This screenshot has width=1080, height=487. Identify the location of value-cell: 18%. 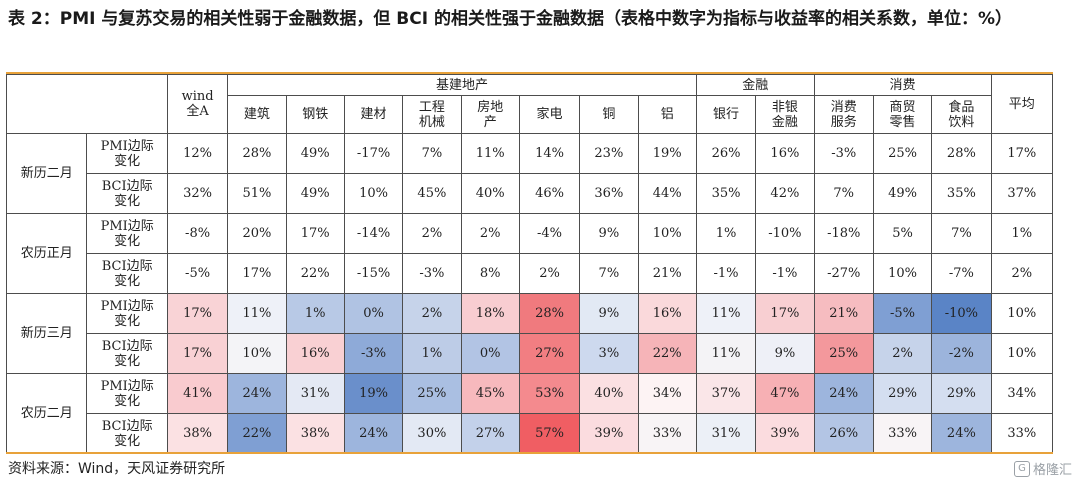
(490, 313).